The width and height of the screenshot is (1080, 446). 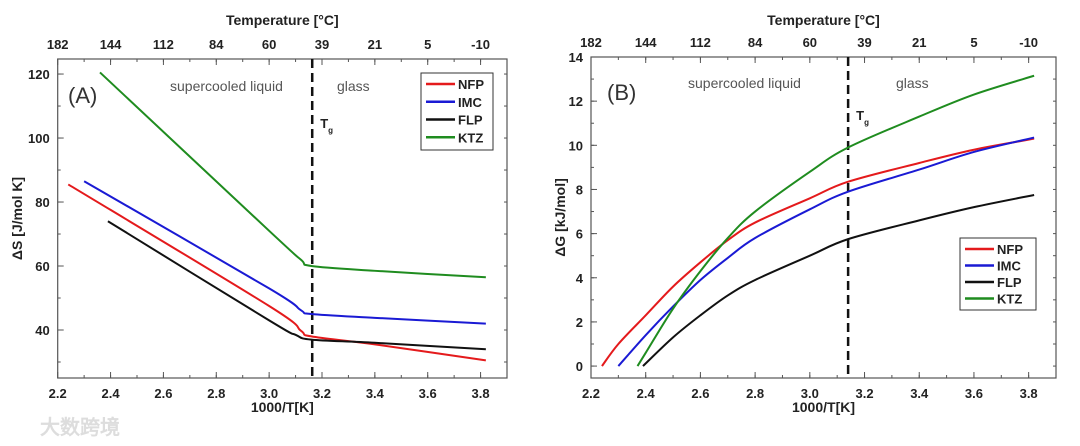 I want to click on legend: NFP IMC FLP KTZ, so click(x=457, y=111).